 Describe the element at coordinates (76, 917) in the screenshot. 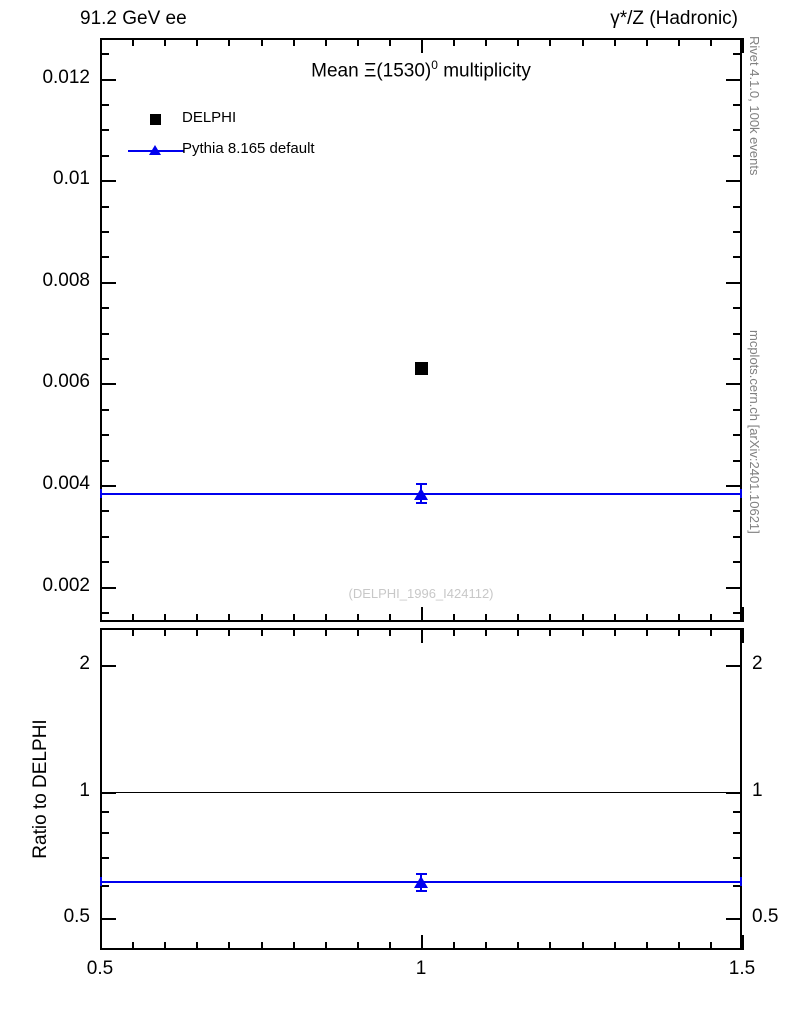

I see `ratio-y-ticklabel: 0.5` at that location.